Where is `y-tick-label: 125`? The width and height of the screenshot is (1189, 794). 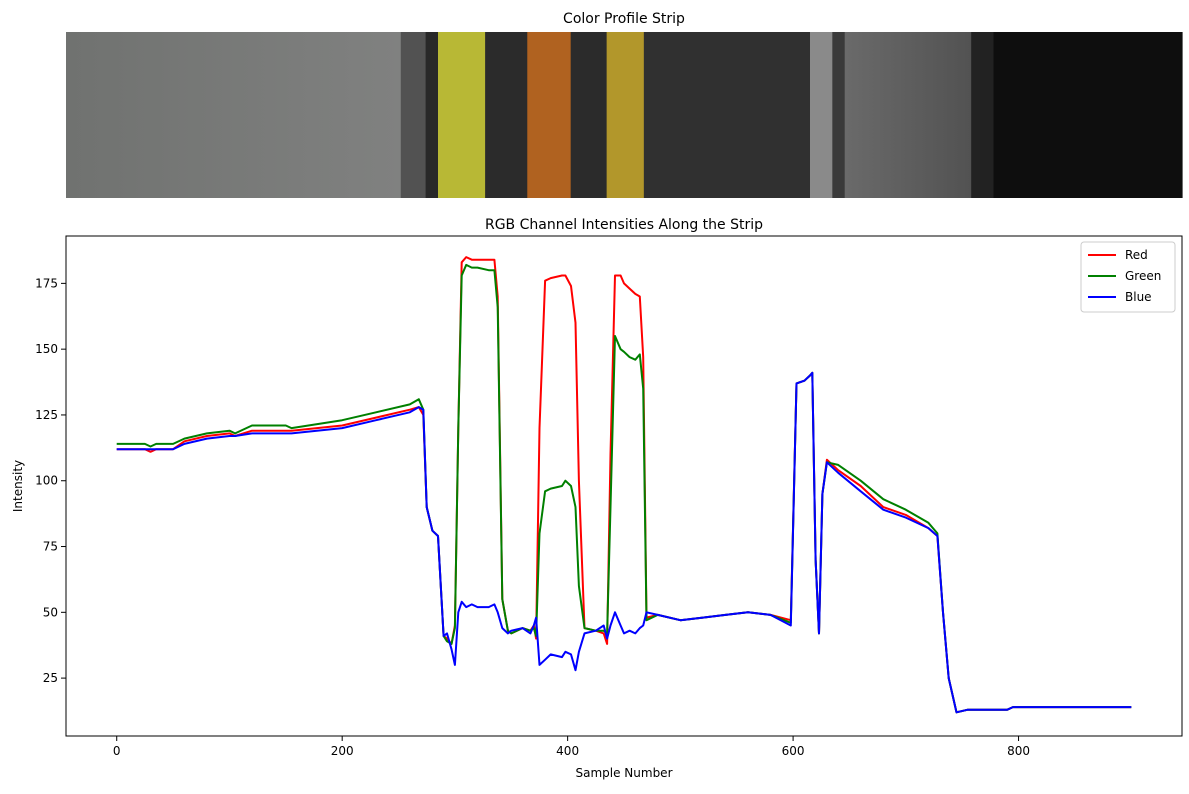 y-tick-label: 125 is located at coordinates (46, 415).